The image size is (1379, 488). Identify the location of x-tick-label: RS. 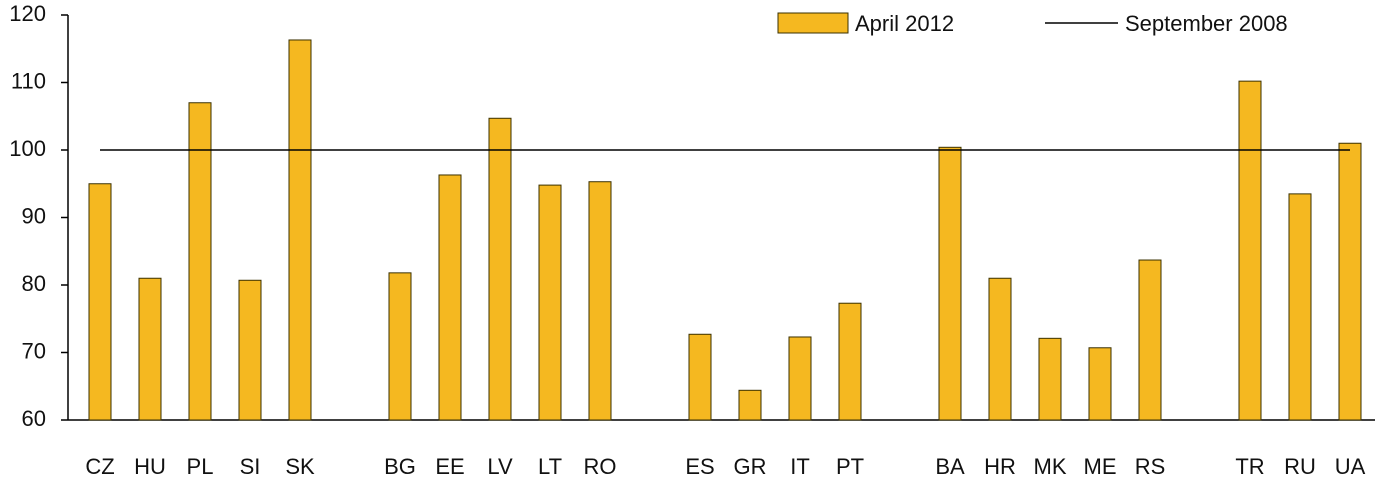
(1150, 466).